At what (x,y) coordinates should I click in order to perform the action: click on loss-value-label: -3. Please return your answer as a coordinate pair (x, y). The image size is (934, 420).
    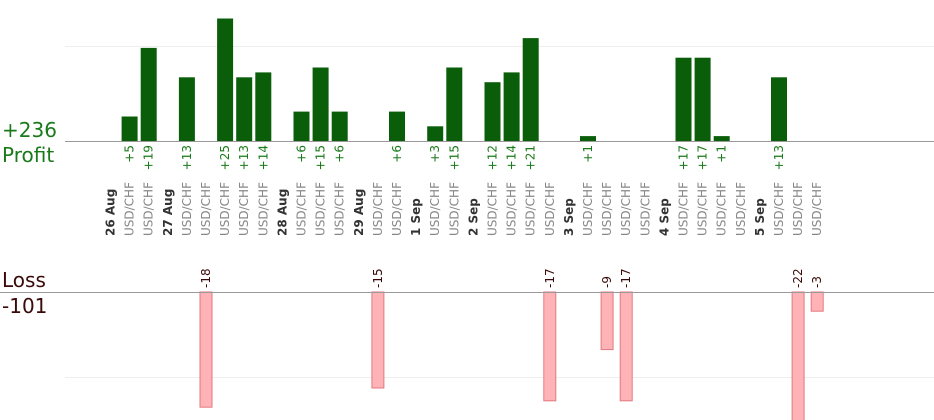
    Looking at the image, I should click on (817, 282).